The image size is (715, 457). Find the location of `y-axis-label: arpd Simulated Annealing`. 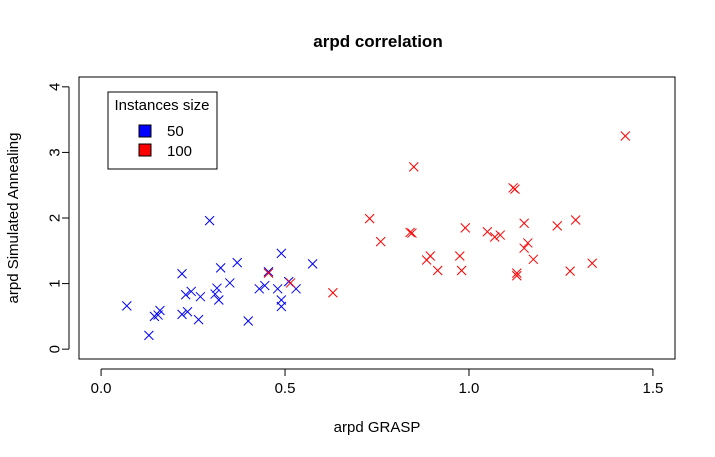

y-axis-label: arpd Simulated Annealing is located at coordinates (13, 218).